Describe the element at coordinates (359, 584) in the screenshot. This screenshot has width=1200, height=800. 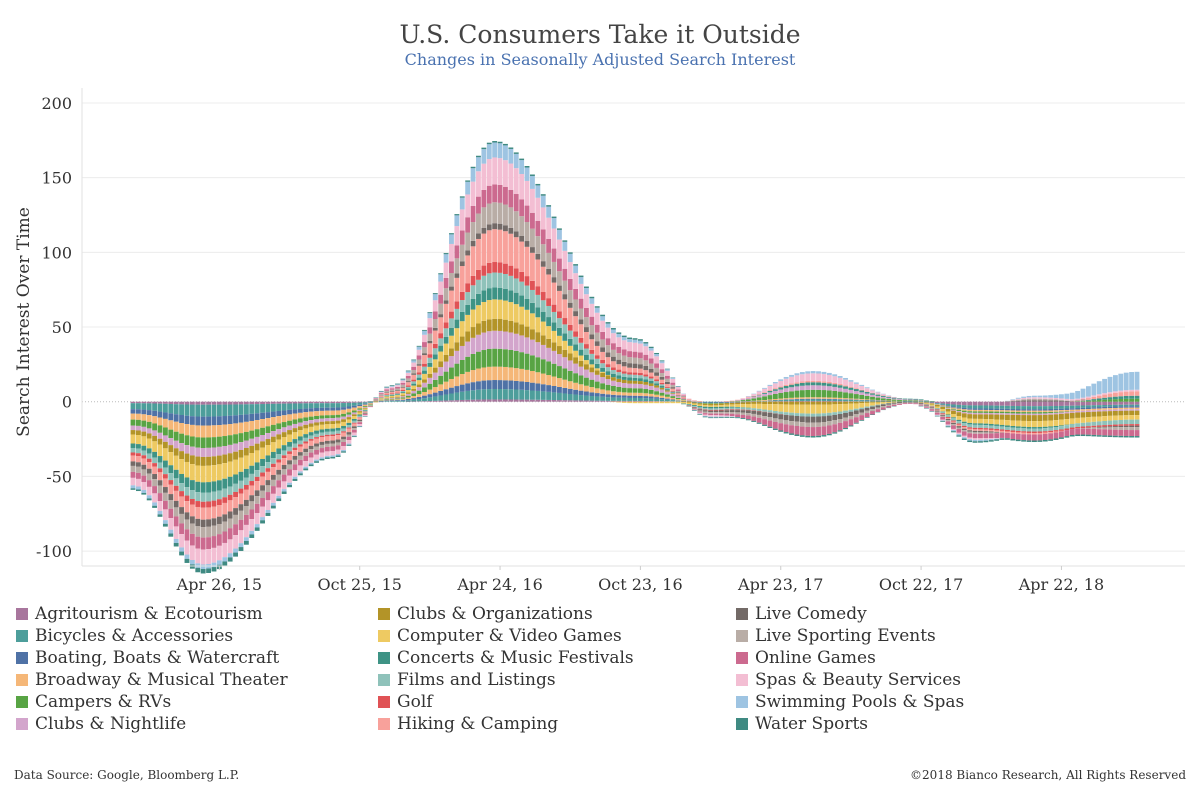
I see `x-tick-label: Oct 25, 15` at that location.